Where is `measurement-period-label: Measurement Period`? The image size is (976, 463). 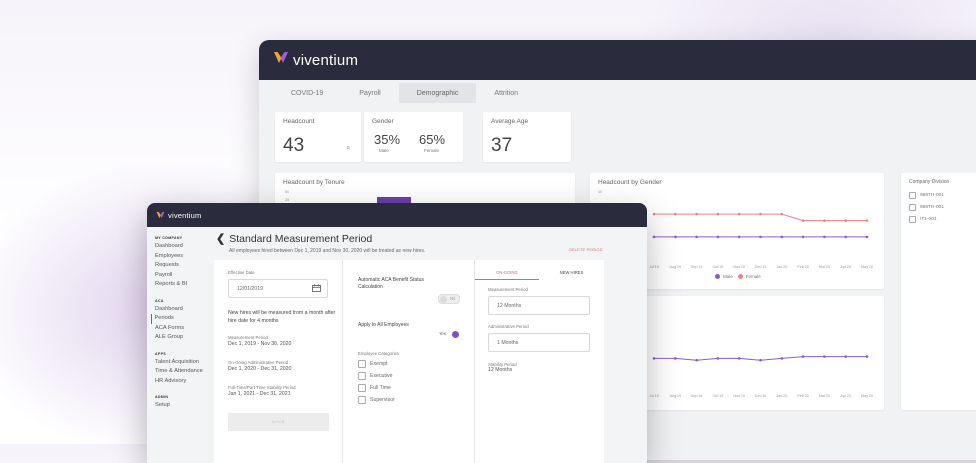 measurement-period-label: Measurement Period is located at coordinates (248, 337).